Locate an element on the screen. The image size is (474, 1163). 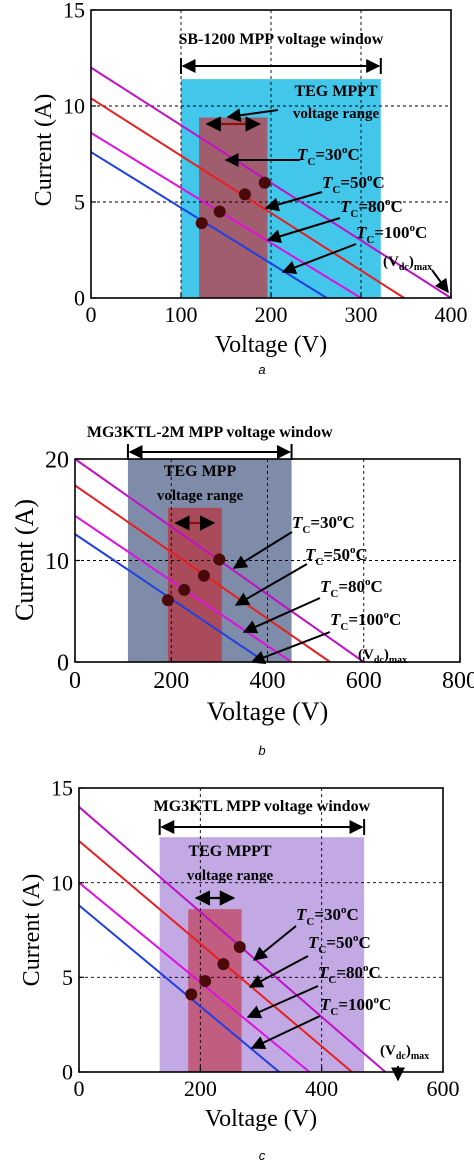
vdc-open: (V is located at coordinates (388, 1051).